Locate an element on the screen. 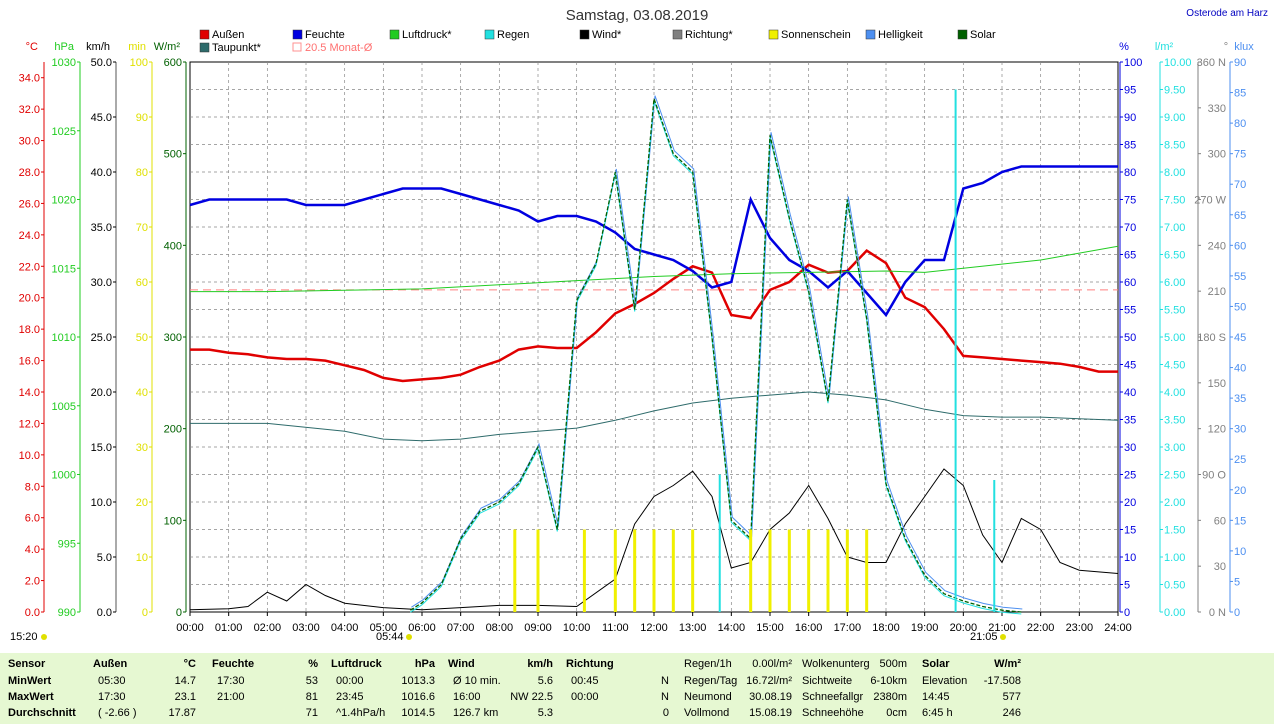 This screenshot has height=724, width=1274. axis-tick-label: 240 is located at coordinates (1217, 246).